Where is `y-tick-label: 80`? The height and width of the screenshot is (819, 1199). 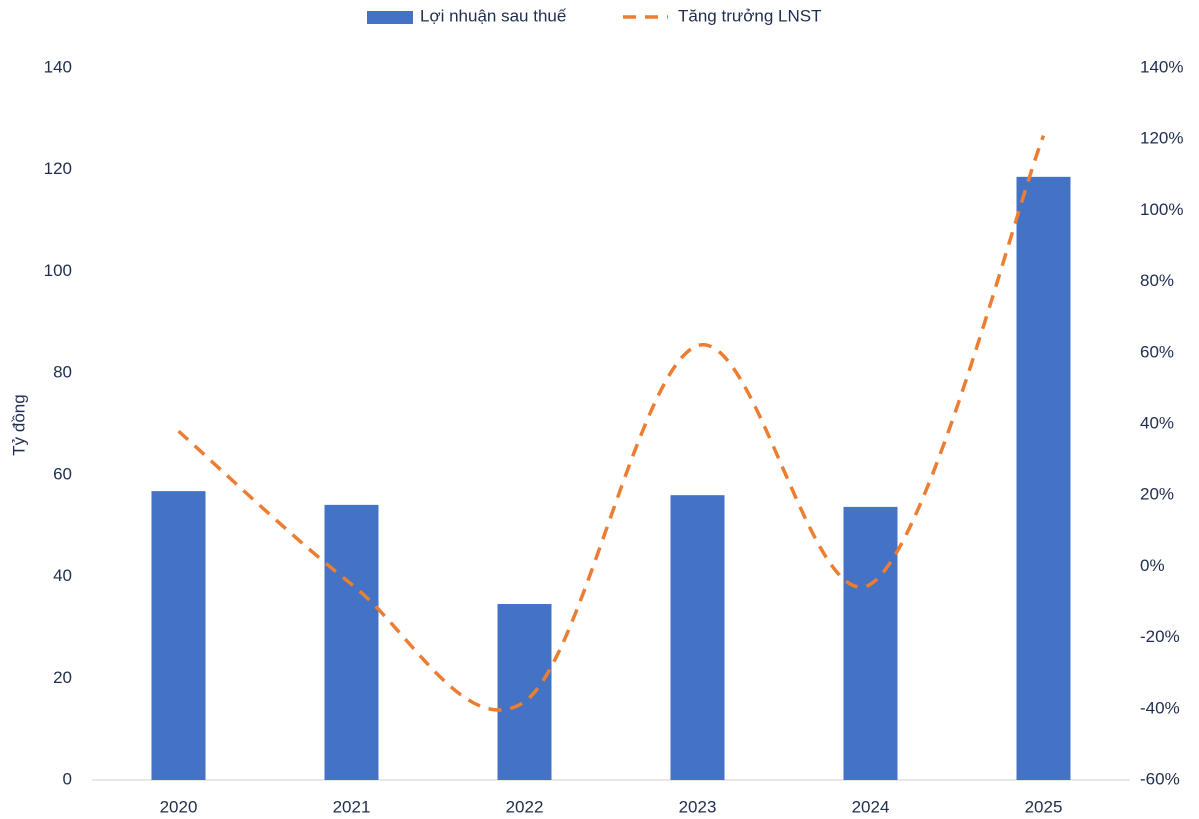
y-tick-label: 80 is located at coordinates (62, 372).